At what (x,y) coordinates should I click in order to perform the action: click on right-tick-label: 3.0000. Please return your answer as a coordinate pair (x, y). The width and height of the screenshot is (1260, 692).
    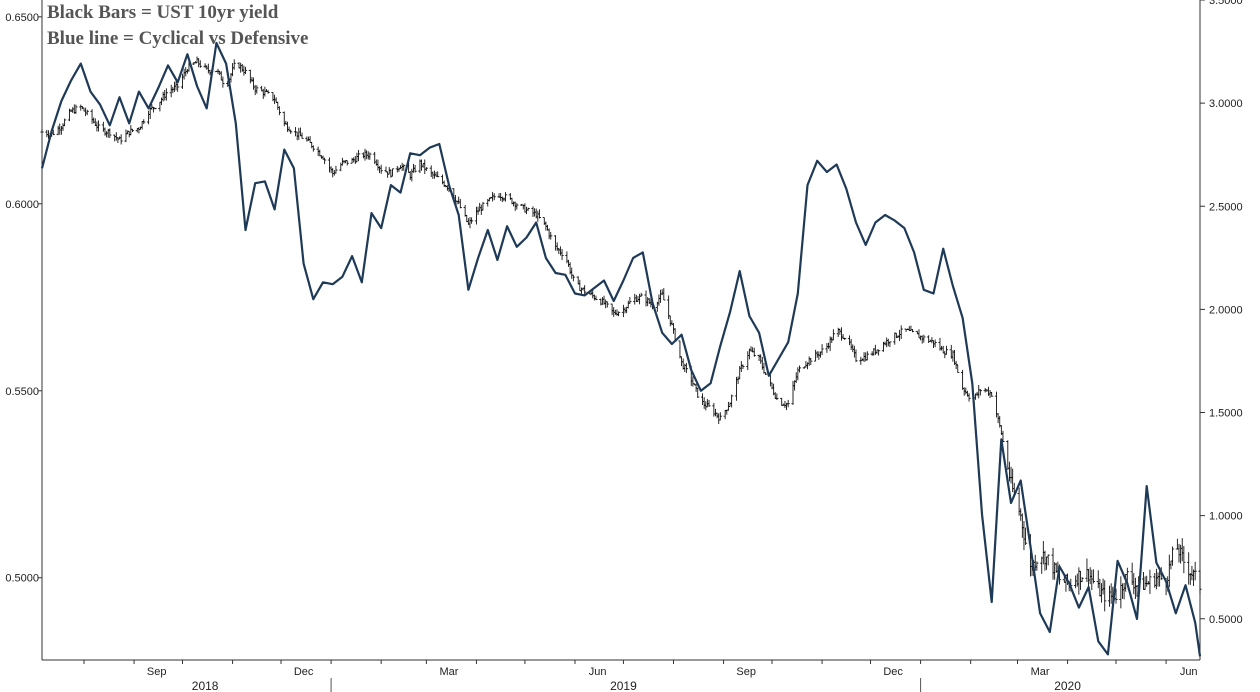
    Looking at the image, I should click on (1226, 104).